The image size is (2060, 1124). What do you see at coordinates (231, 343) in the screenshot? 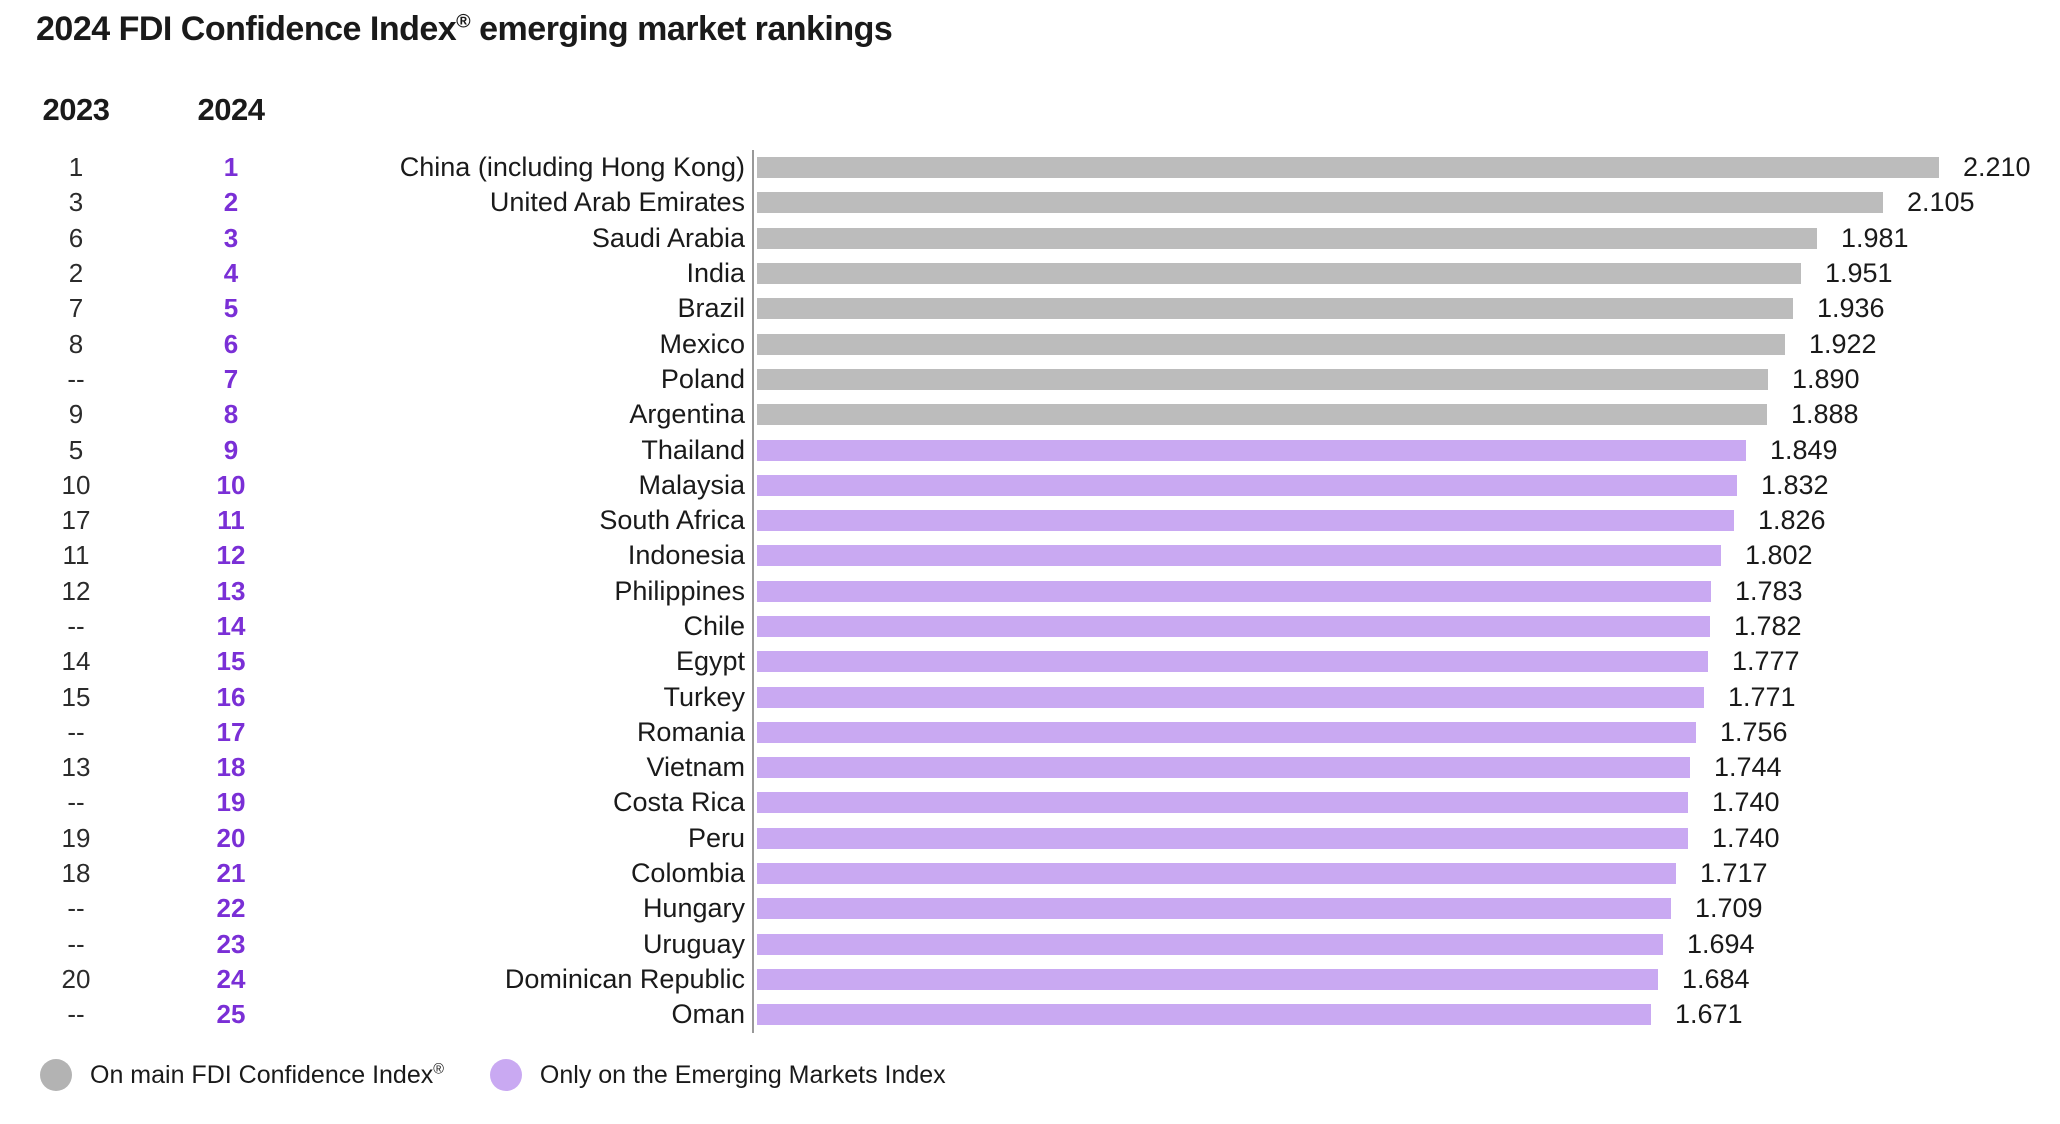
I see `rank-2024: 6` at bounding box center [231, 343].